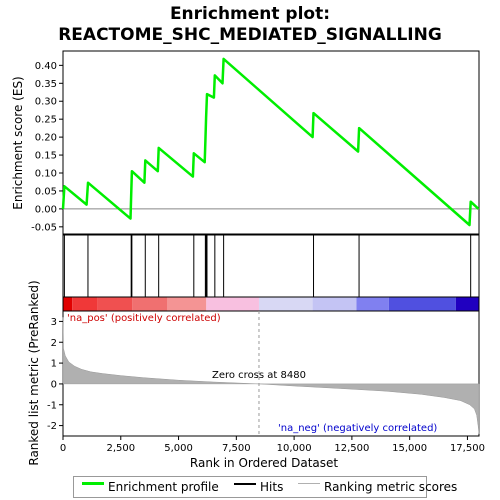 This screenshot has height=500, width=500. Describe the element at coordinates (267, 266) in the screenshot. I see `hits-markers` at that location.